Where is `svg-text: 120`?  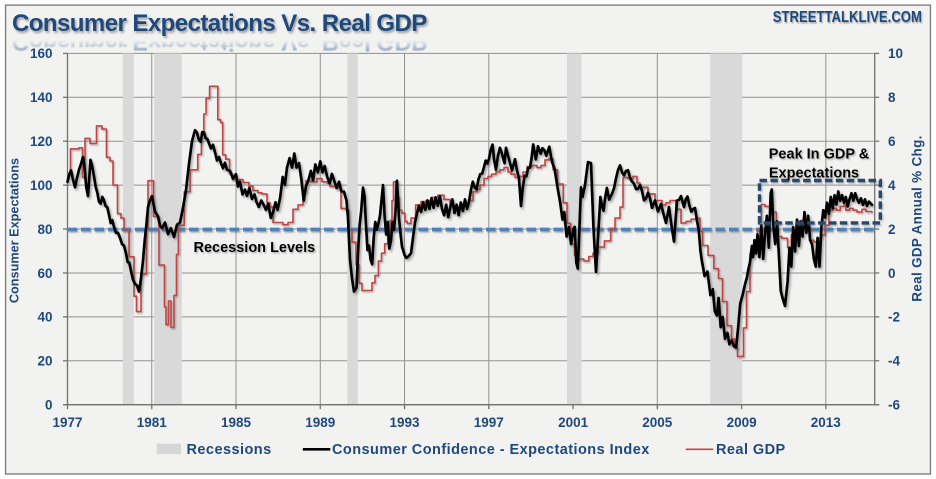
svg-text: 120 is located at coordinates (41, 141).